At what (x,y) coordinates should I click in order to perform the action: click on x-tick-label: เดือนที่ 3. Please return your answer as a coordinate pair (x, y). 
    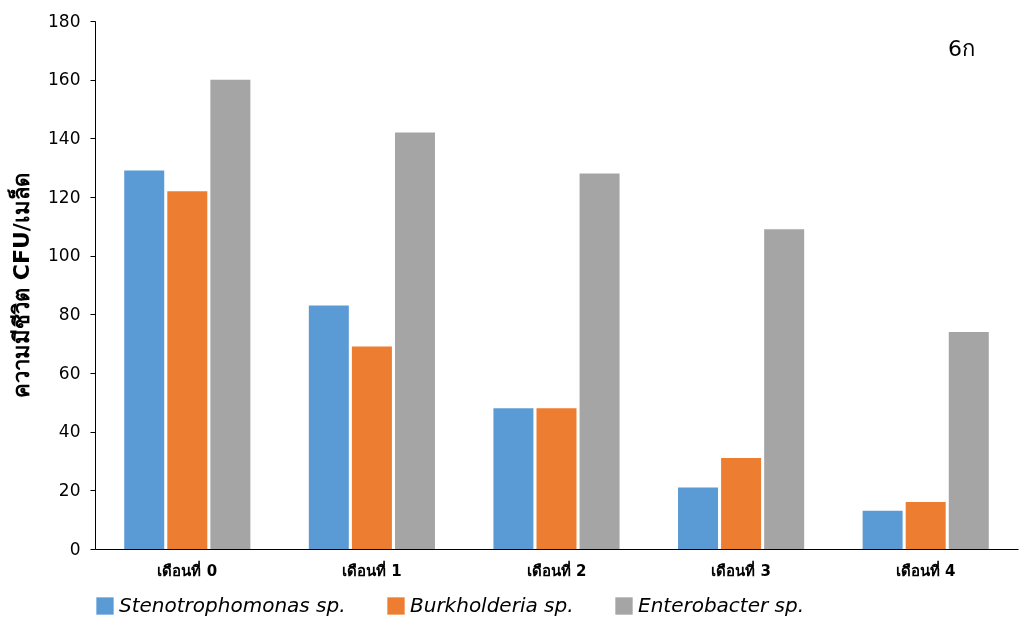
    Looking at the image, I should click on (741, 569).